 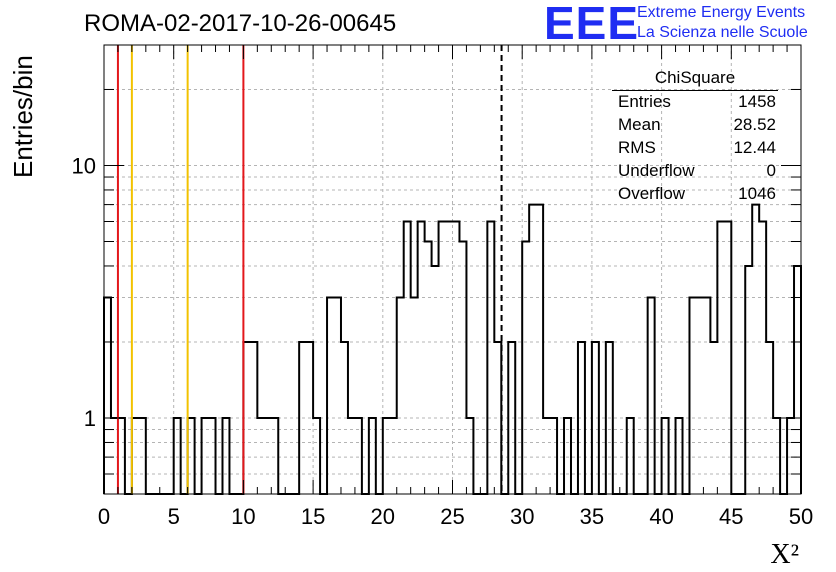 I want to click on stats-value: 1046, so click(x=757, y=193).